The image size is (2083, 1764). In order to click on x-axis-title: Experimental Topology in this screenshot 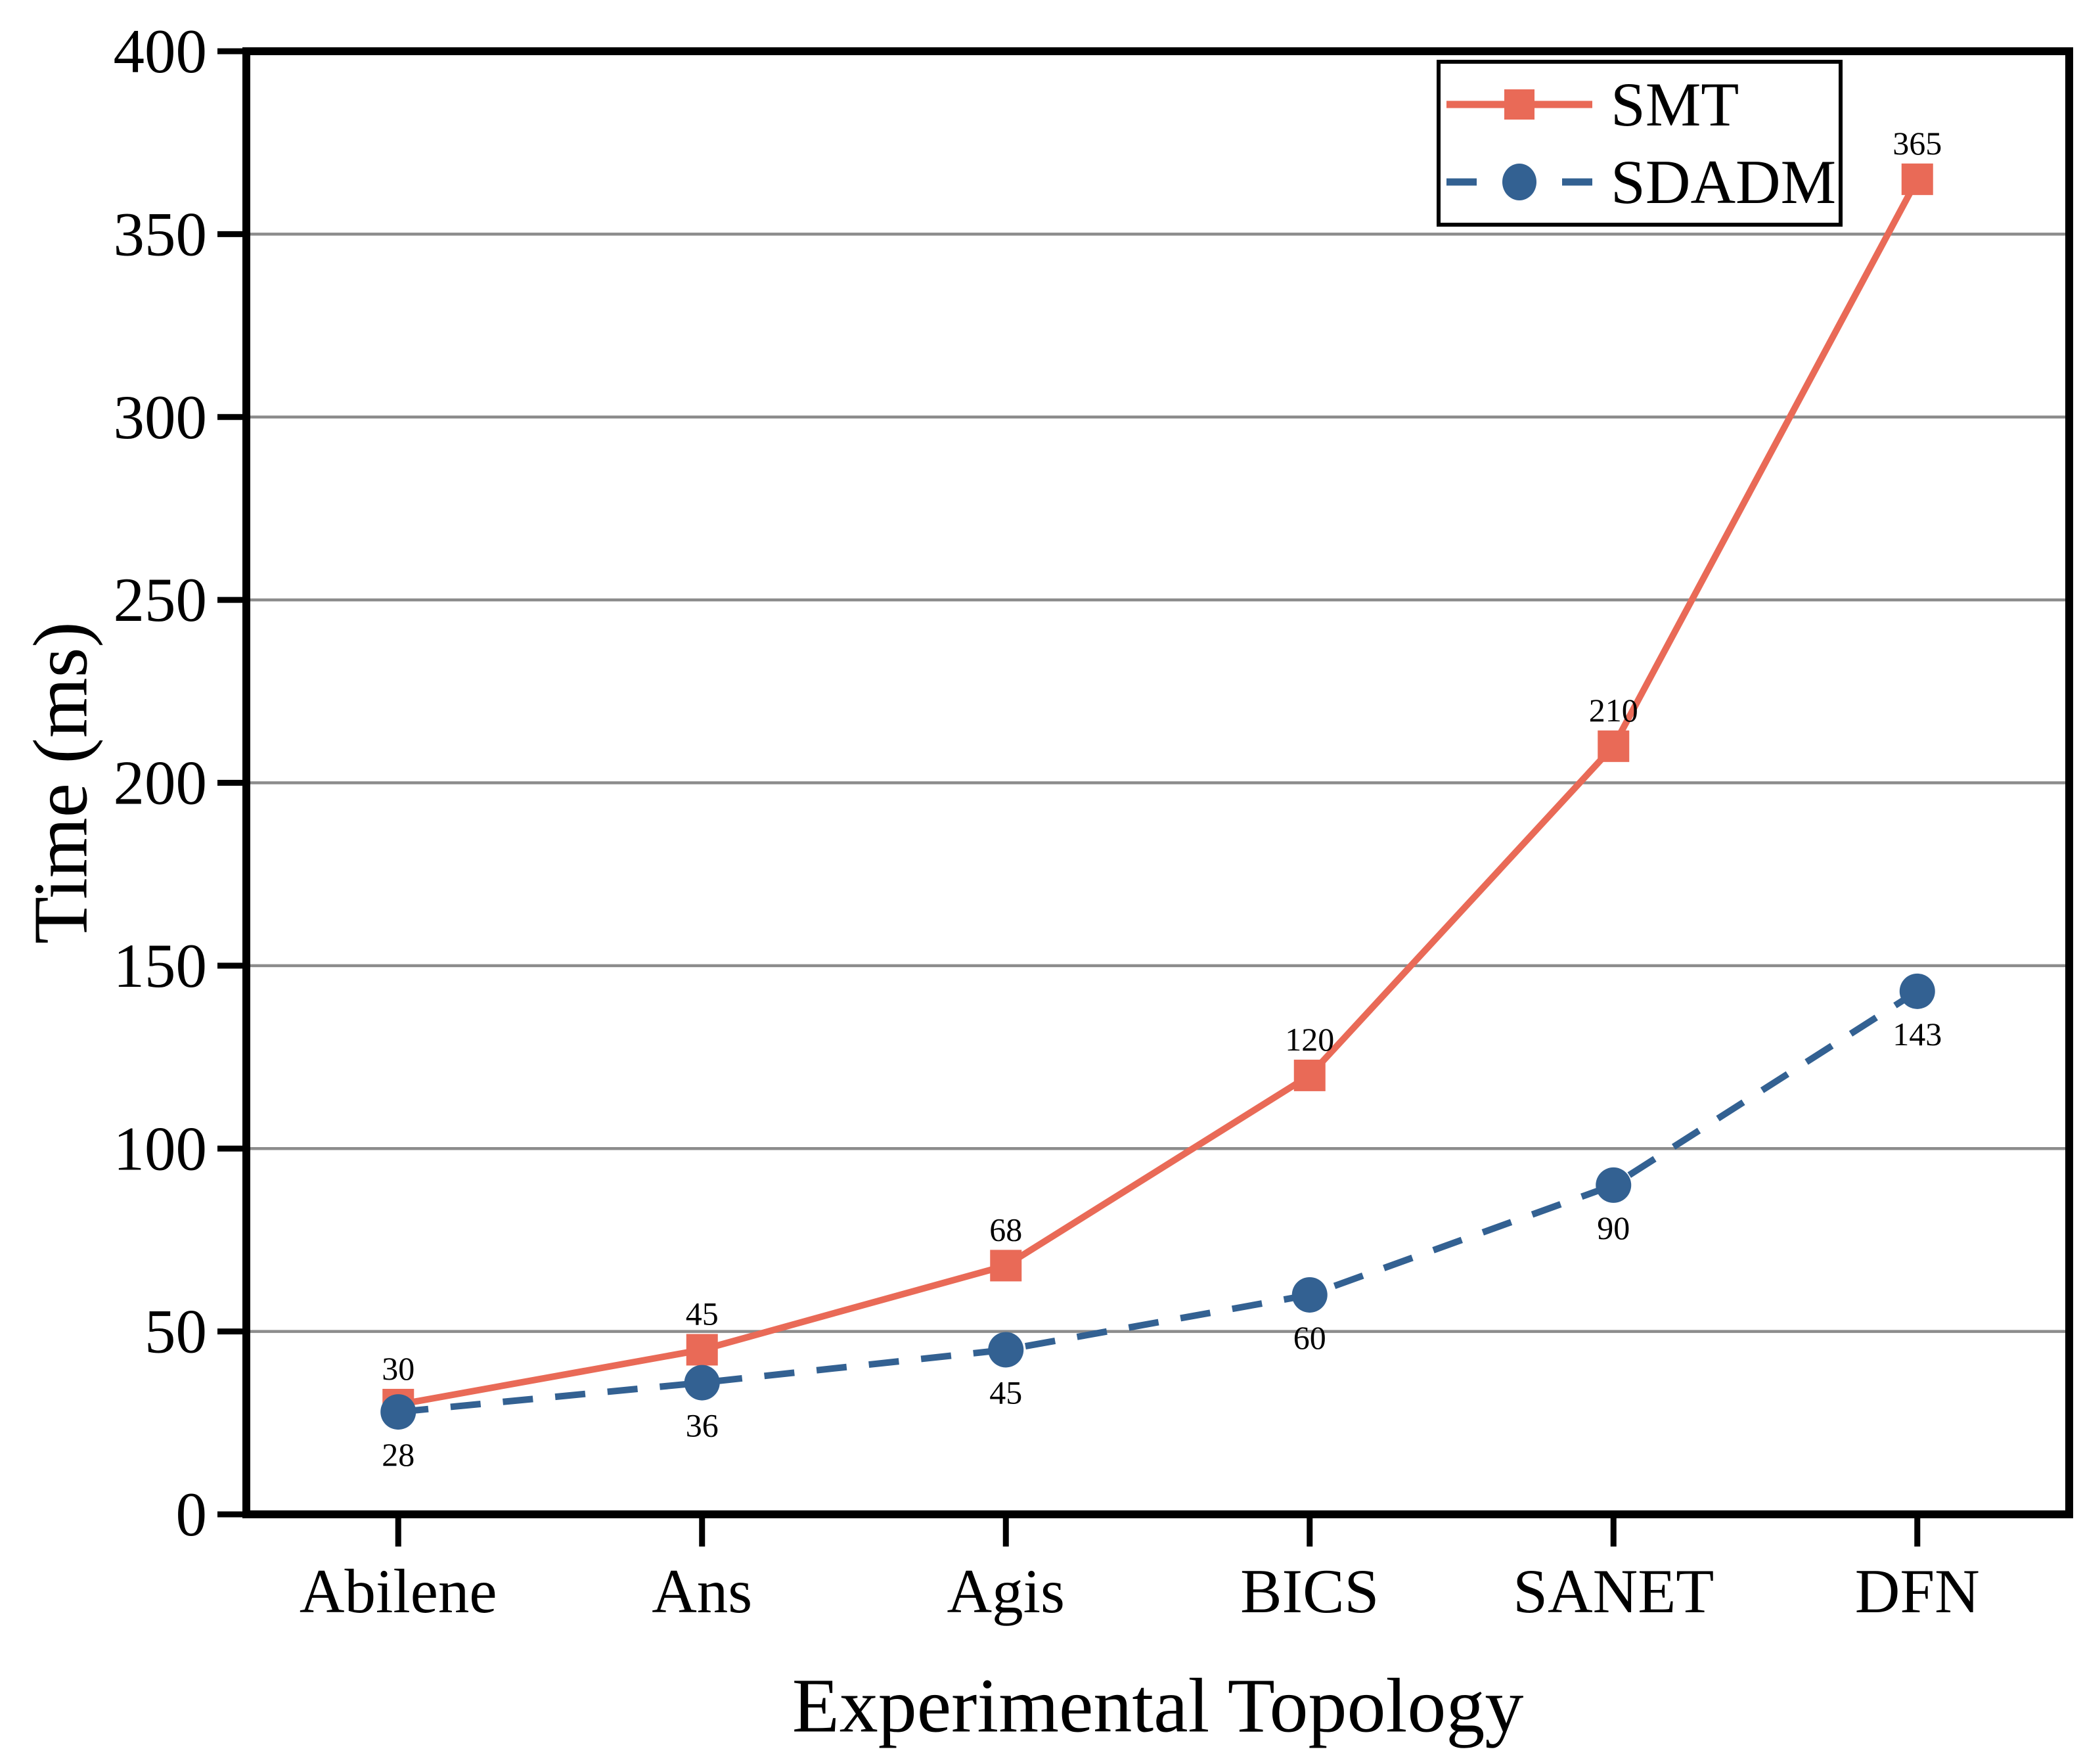, I will do `click(1158, 1706)`.